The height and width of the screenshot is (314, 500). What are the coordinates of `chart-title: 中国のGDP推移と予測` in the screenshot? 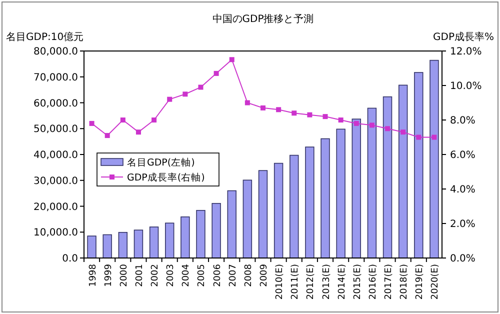 It's located at (263, 19).